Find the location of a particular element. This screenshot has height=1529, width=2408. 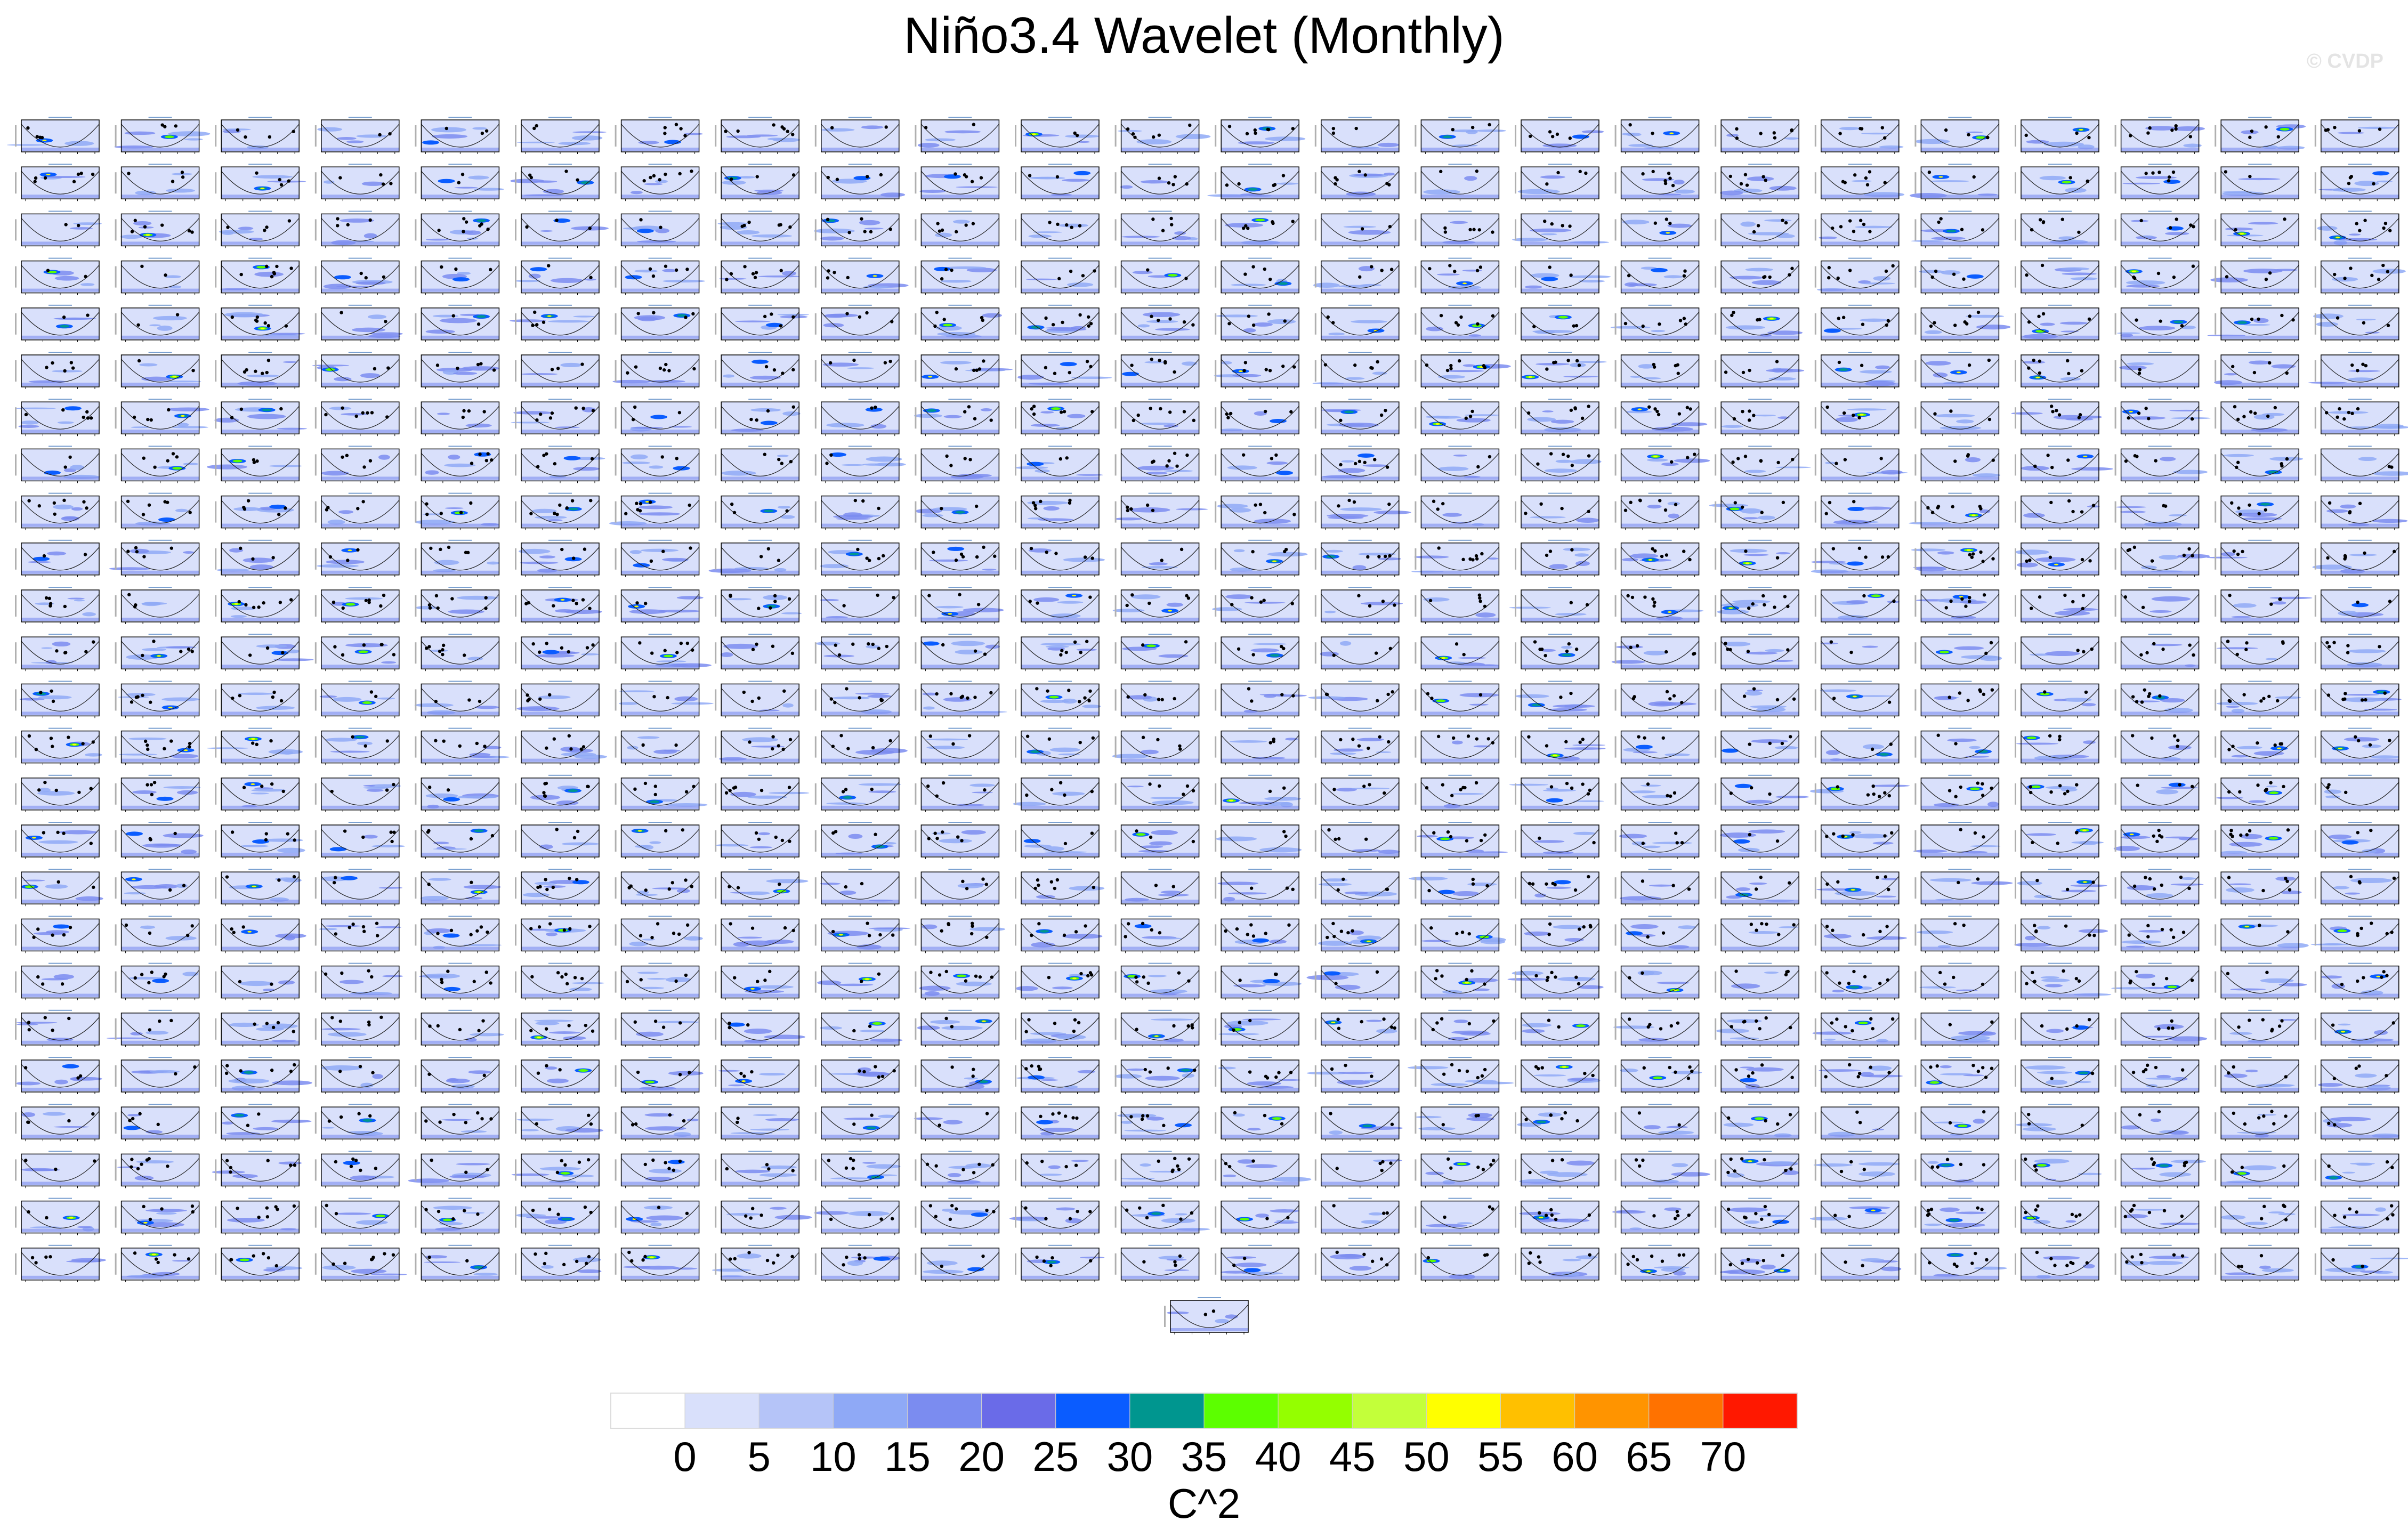

power-peak-max is located at coordinates (2085, 456).